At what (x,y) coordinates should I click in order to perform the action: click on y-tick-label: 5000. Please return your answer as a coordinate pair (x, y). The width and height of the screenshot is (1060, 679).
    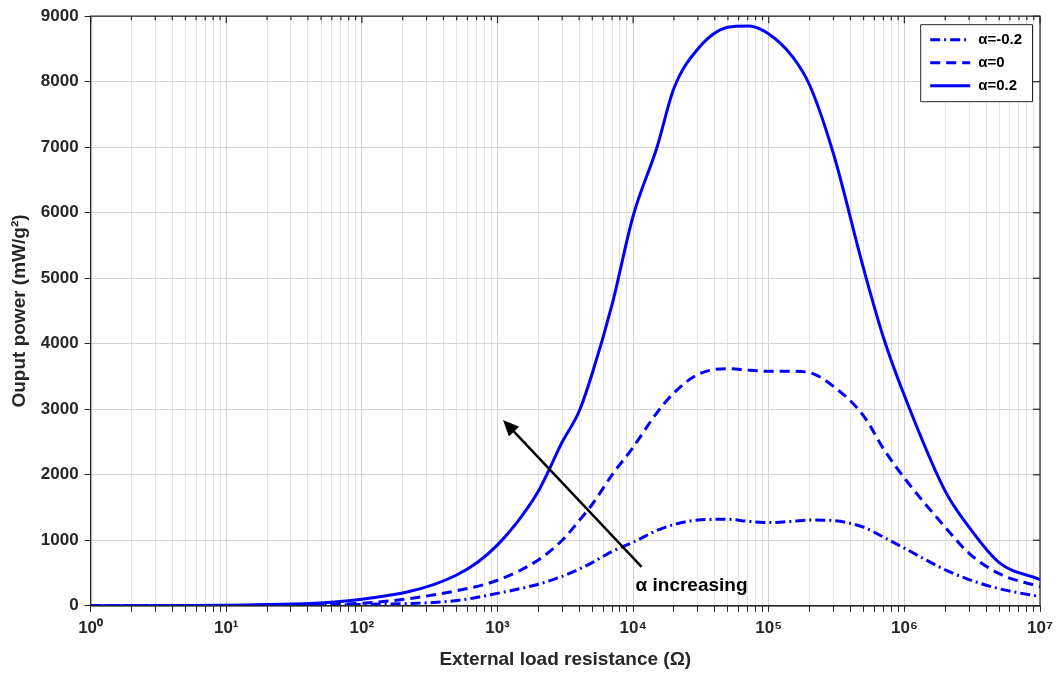
    Looking at the image, I should click on (59, 277).